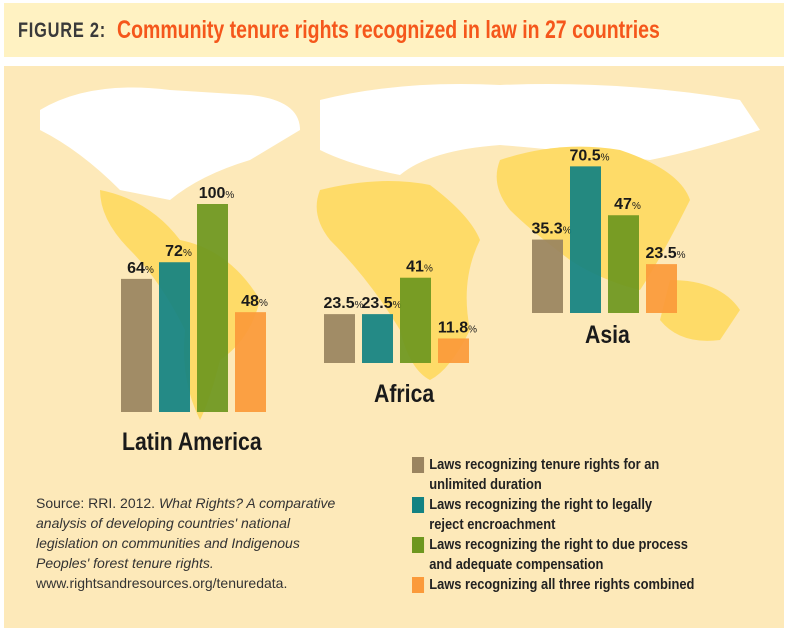 Image resolution: width=790 pixels, height=632 pixels. Describe the element at coordinates (254, 301) in the screenshot. I see `bar-value-label: 48%` at that location.